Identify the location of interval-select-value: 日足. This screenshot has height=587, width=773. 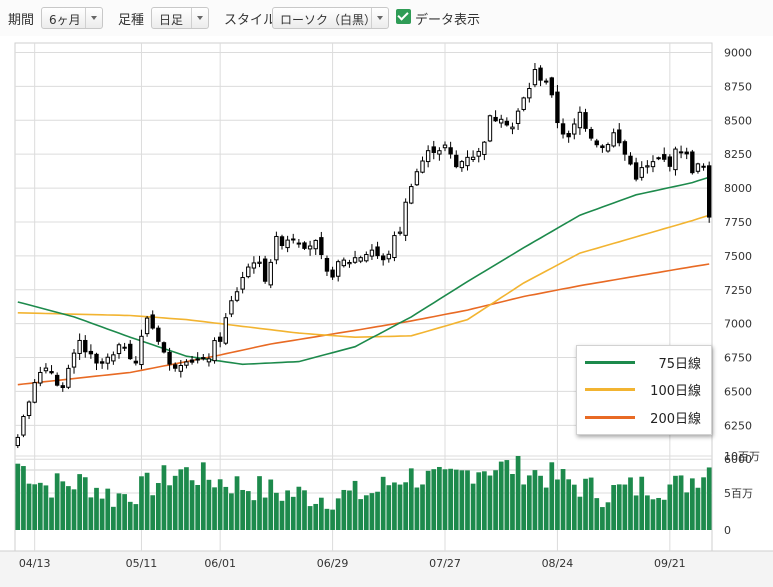
(171, 20).